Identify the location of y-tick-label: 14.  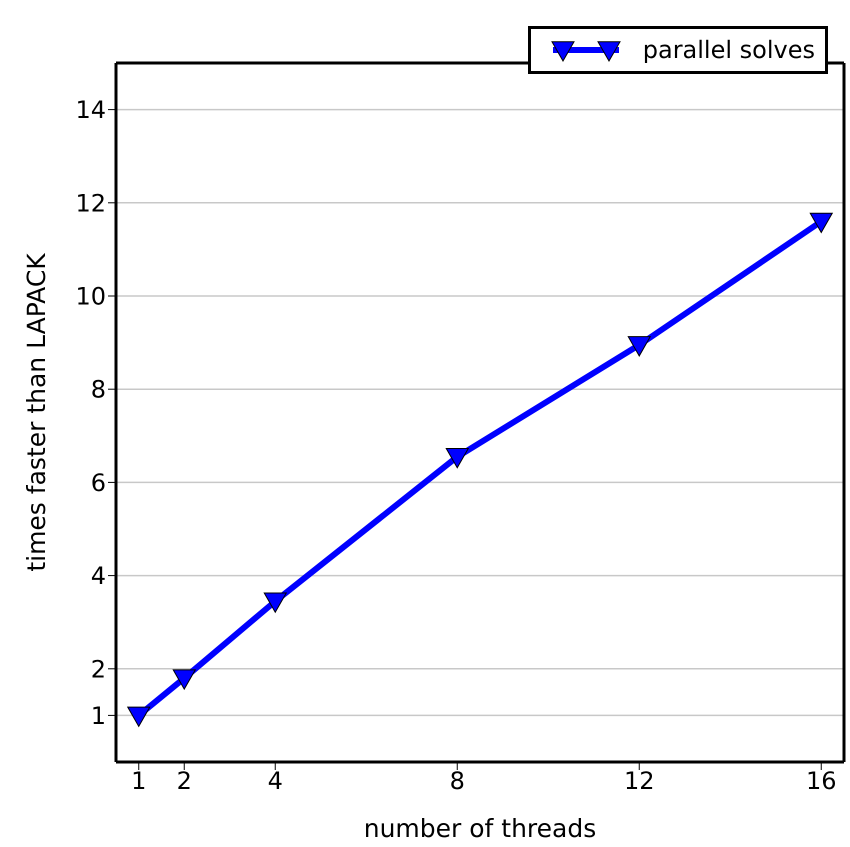
(90, 110).